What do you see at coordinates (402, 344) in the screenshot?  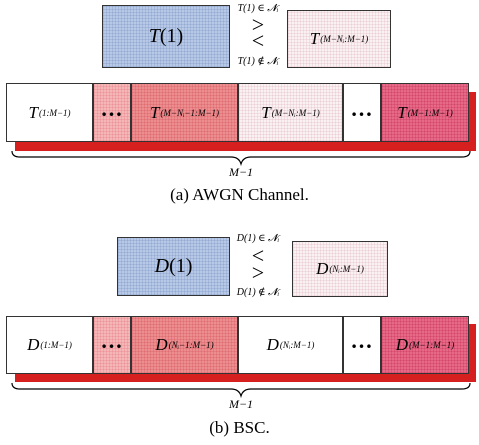 I see `b-cell-6-symbol: D` at bounding box center [402, 344].